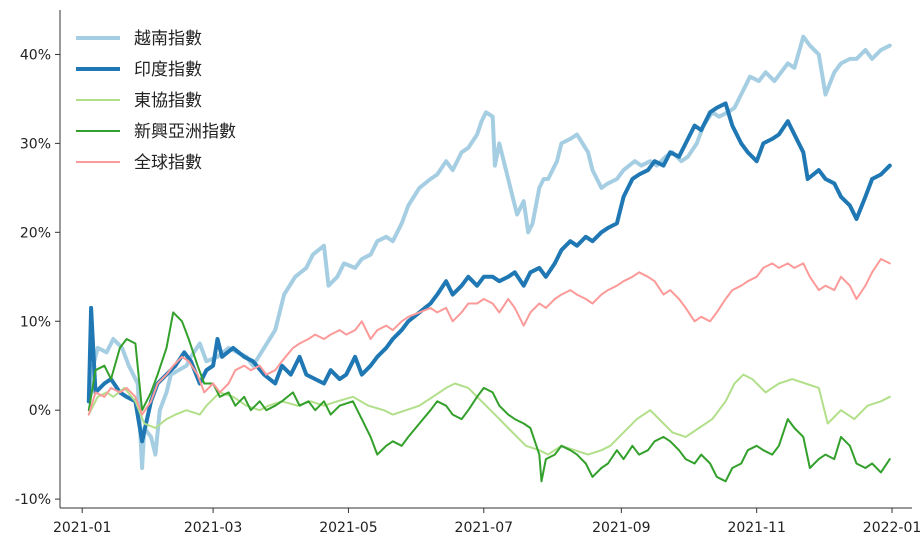 The height and width of the screenshot is (547, 922). Describe the element at coordinates (892, 528) in the screenshot. I see `x-tick-label: 2022-01` at that location.